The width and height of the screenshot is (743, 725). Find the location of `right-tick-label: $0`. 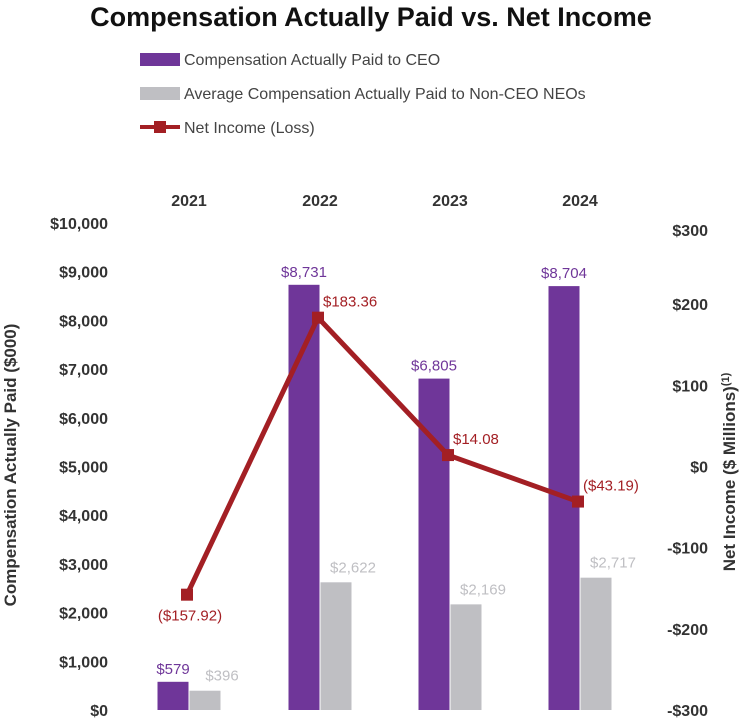

right-tick-label: $0 is located at coordinates (699, 468).